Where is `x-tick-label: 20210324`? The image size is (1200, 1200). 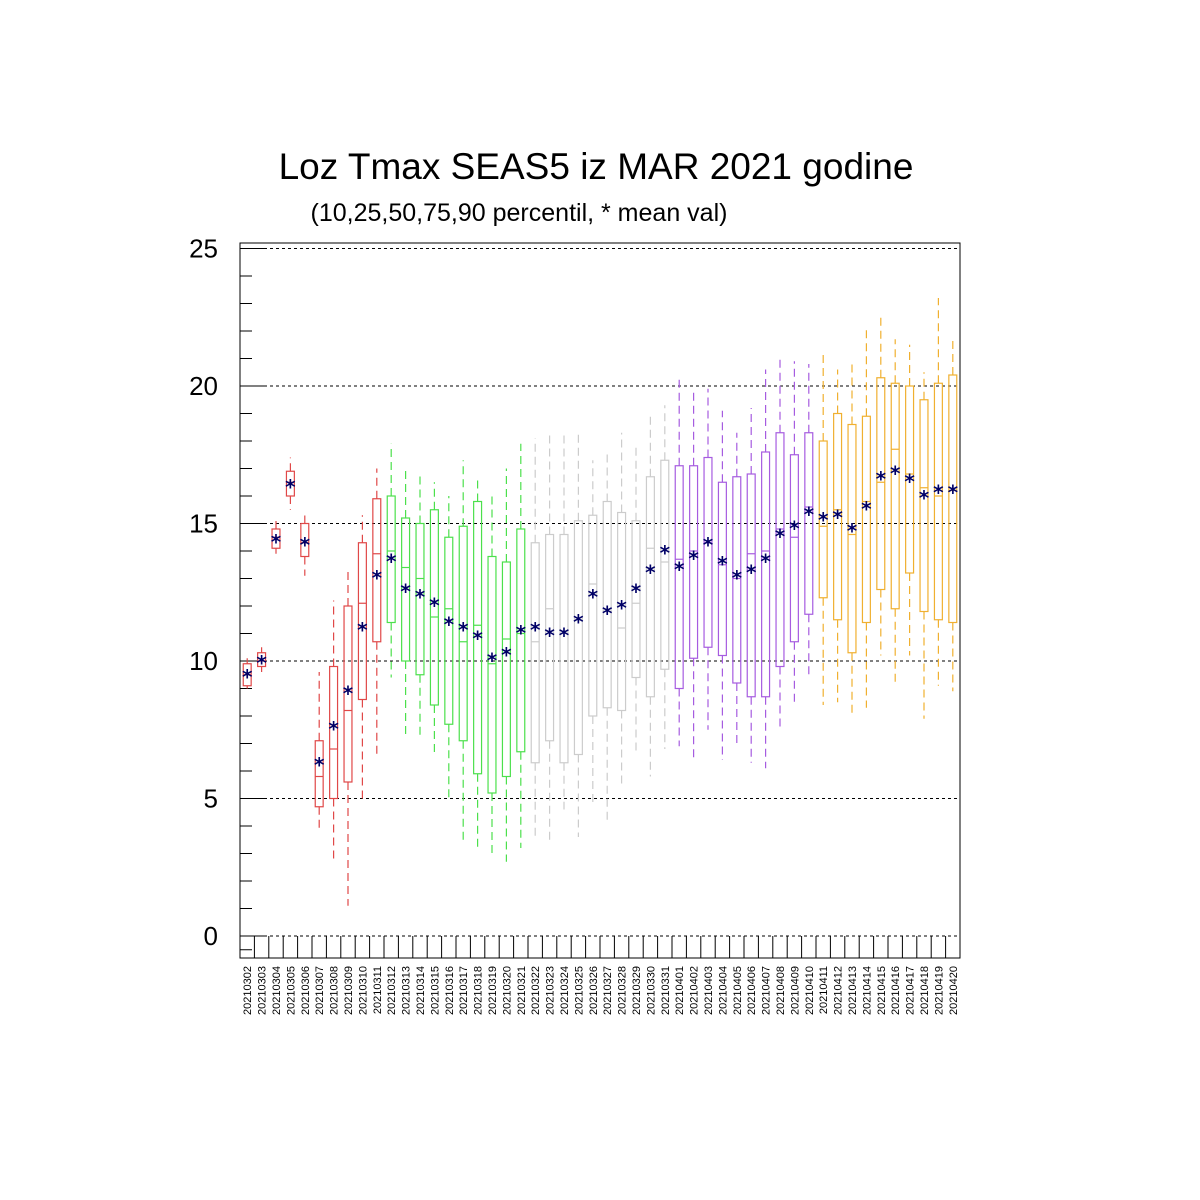
x-tick-label: 20210324 is located at coordinates (565, 990).